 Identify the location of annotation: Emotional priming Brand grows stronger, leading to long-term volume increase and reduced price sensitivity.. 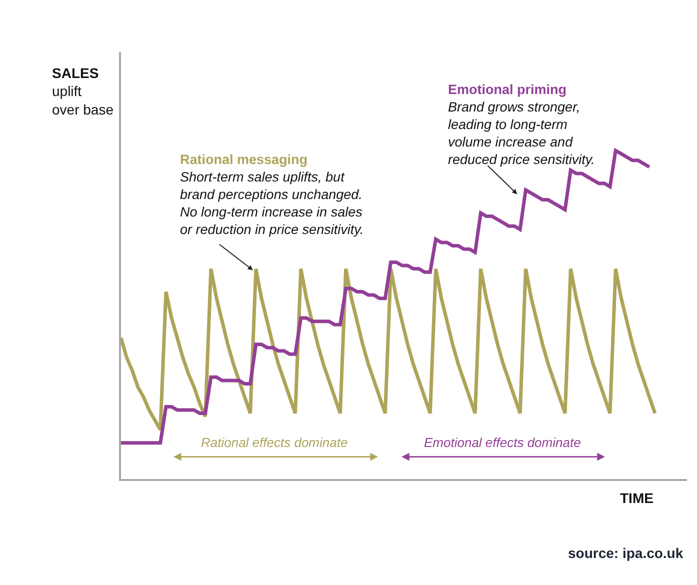
(521, 125).